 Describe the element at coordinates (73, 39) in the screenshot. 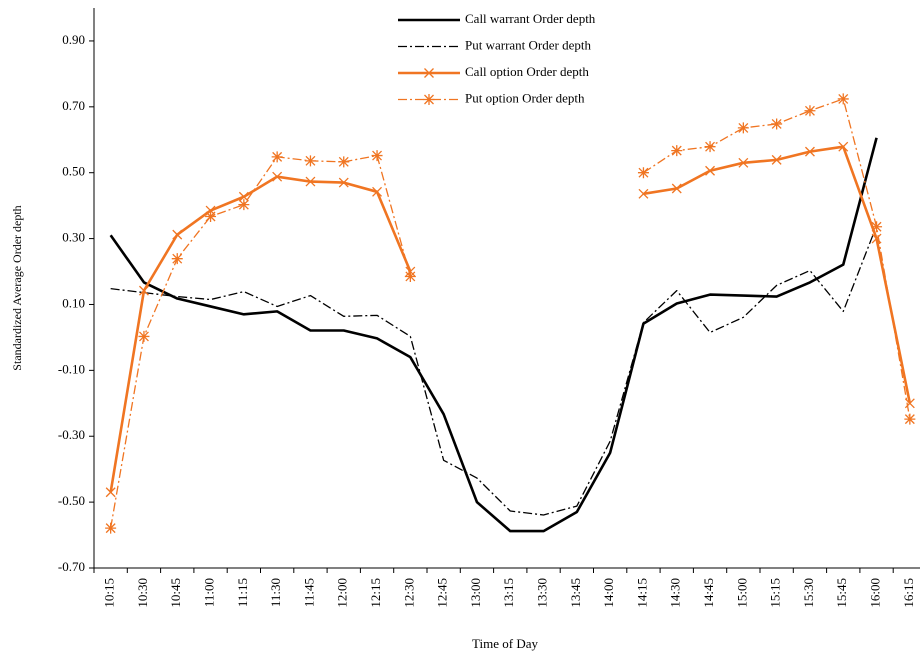

I see `y-tick-label: 0.90` at that location.